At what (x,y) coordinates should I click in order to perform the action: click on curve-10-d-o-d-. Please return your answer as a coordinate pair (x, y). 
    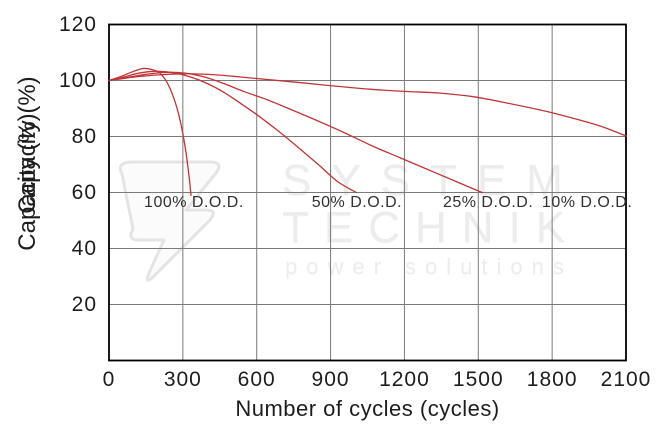
    Looking at the image, I should click on (367, 105).